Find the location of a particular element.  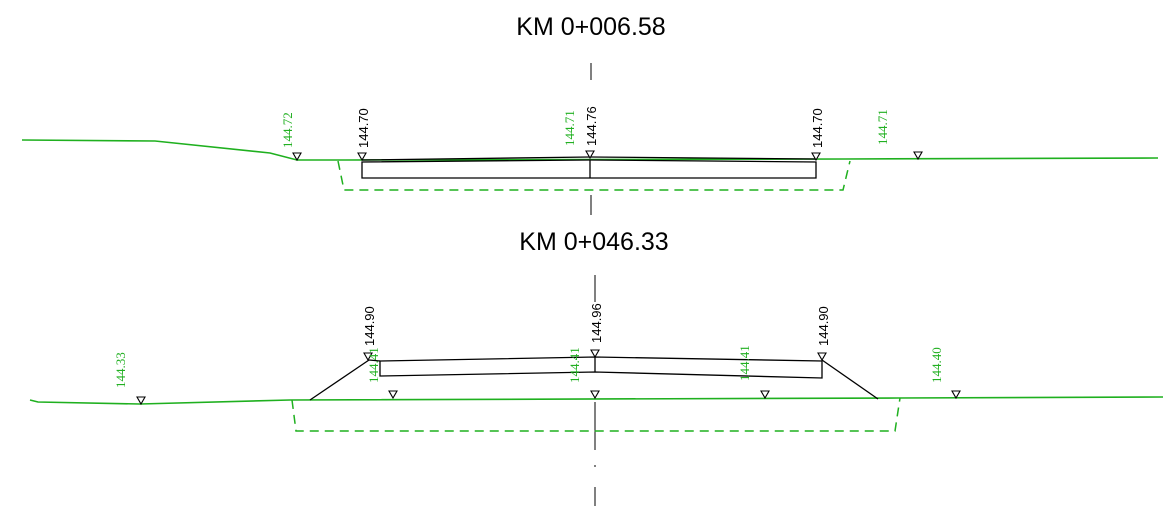

section-2-ground-level-center: 144.41 is located at coordinates (574, 365).